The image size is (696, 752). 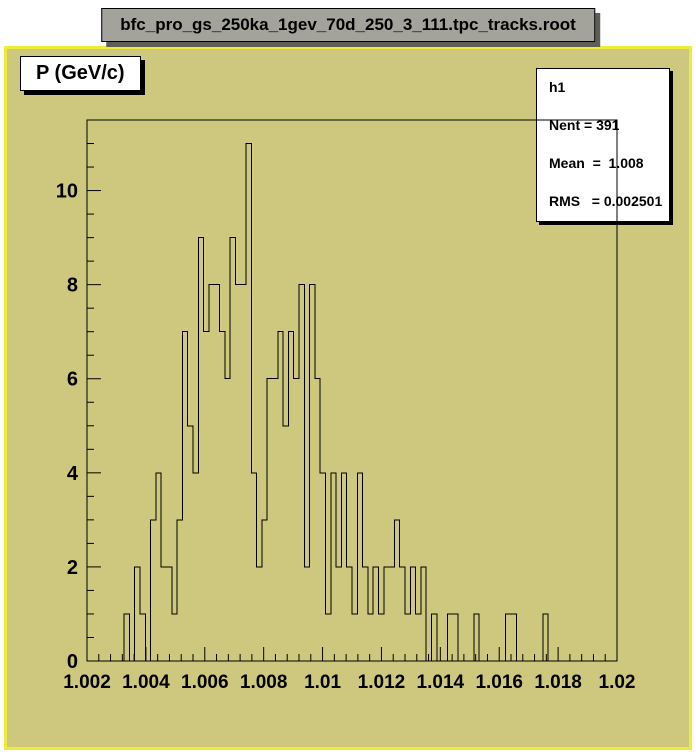 I want to click on y-axis-tick-label: 2, so click(x=72, y=568).